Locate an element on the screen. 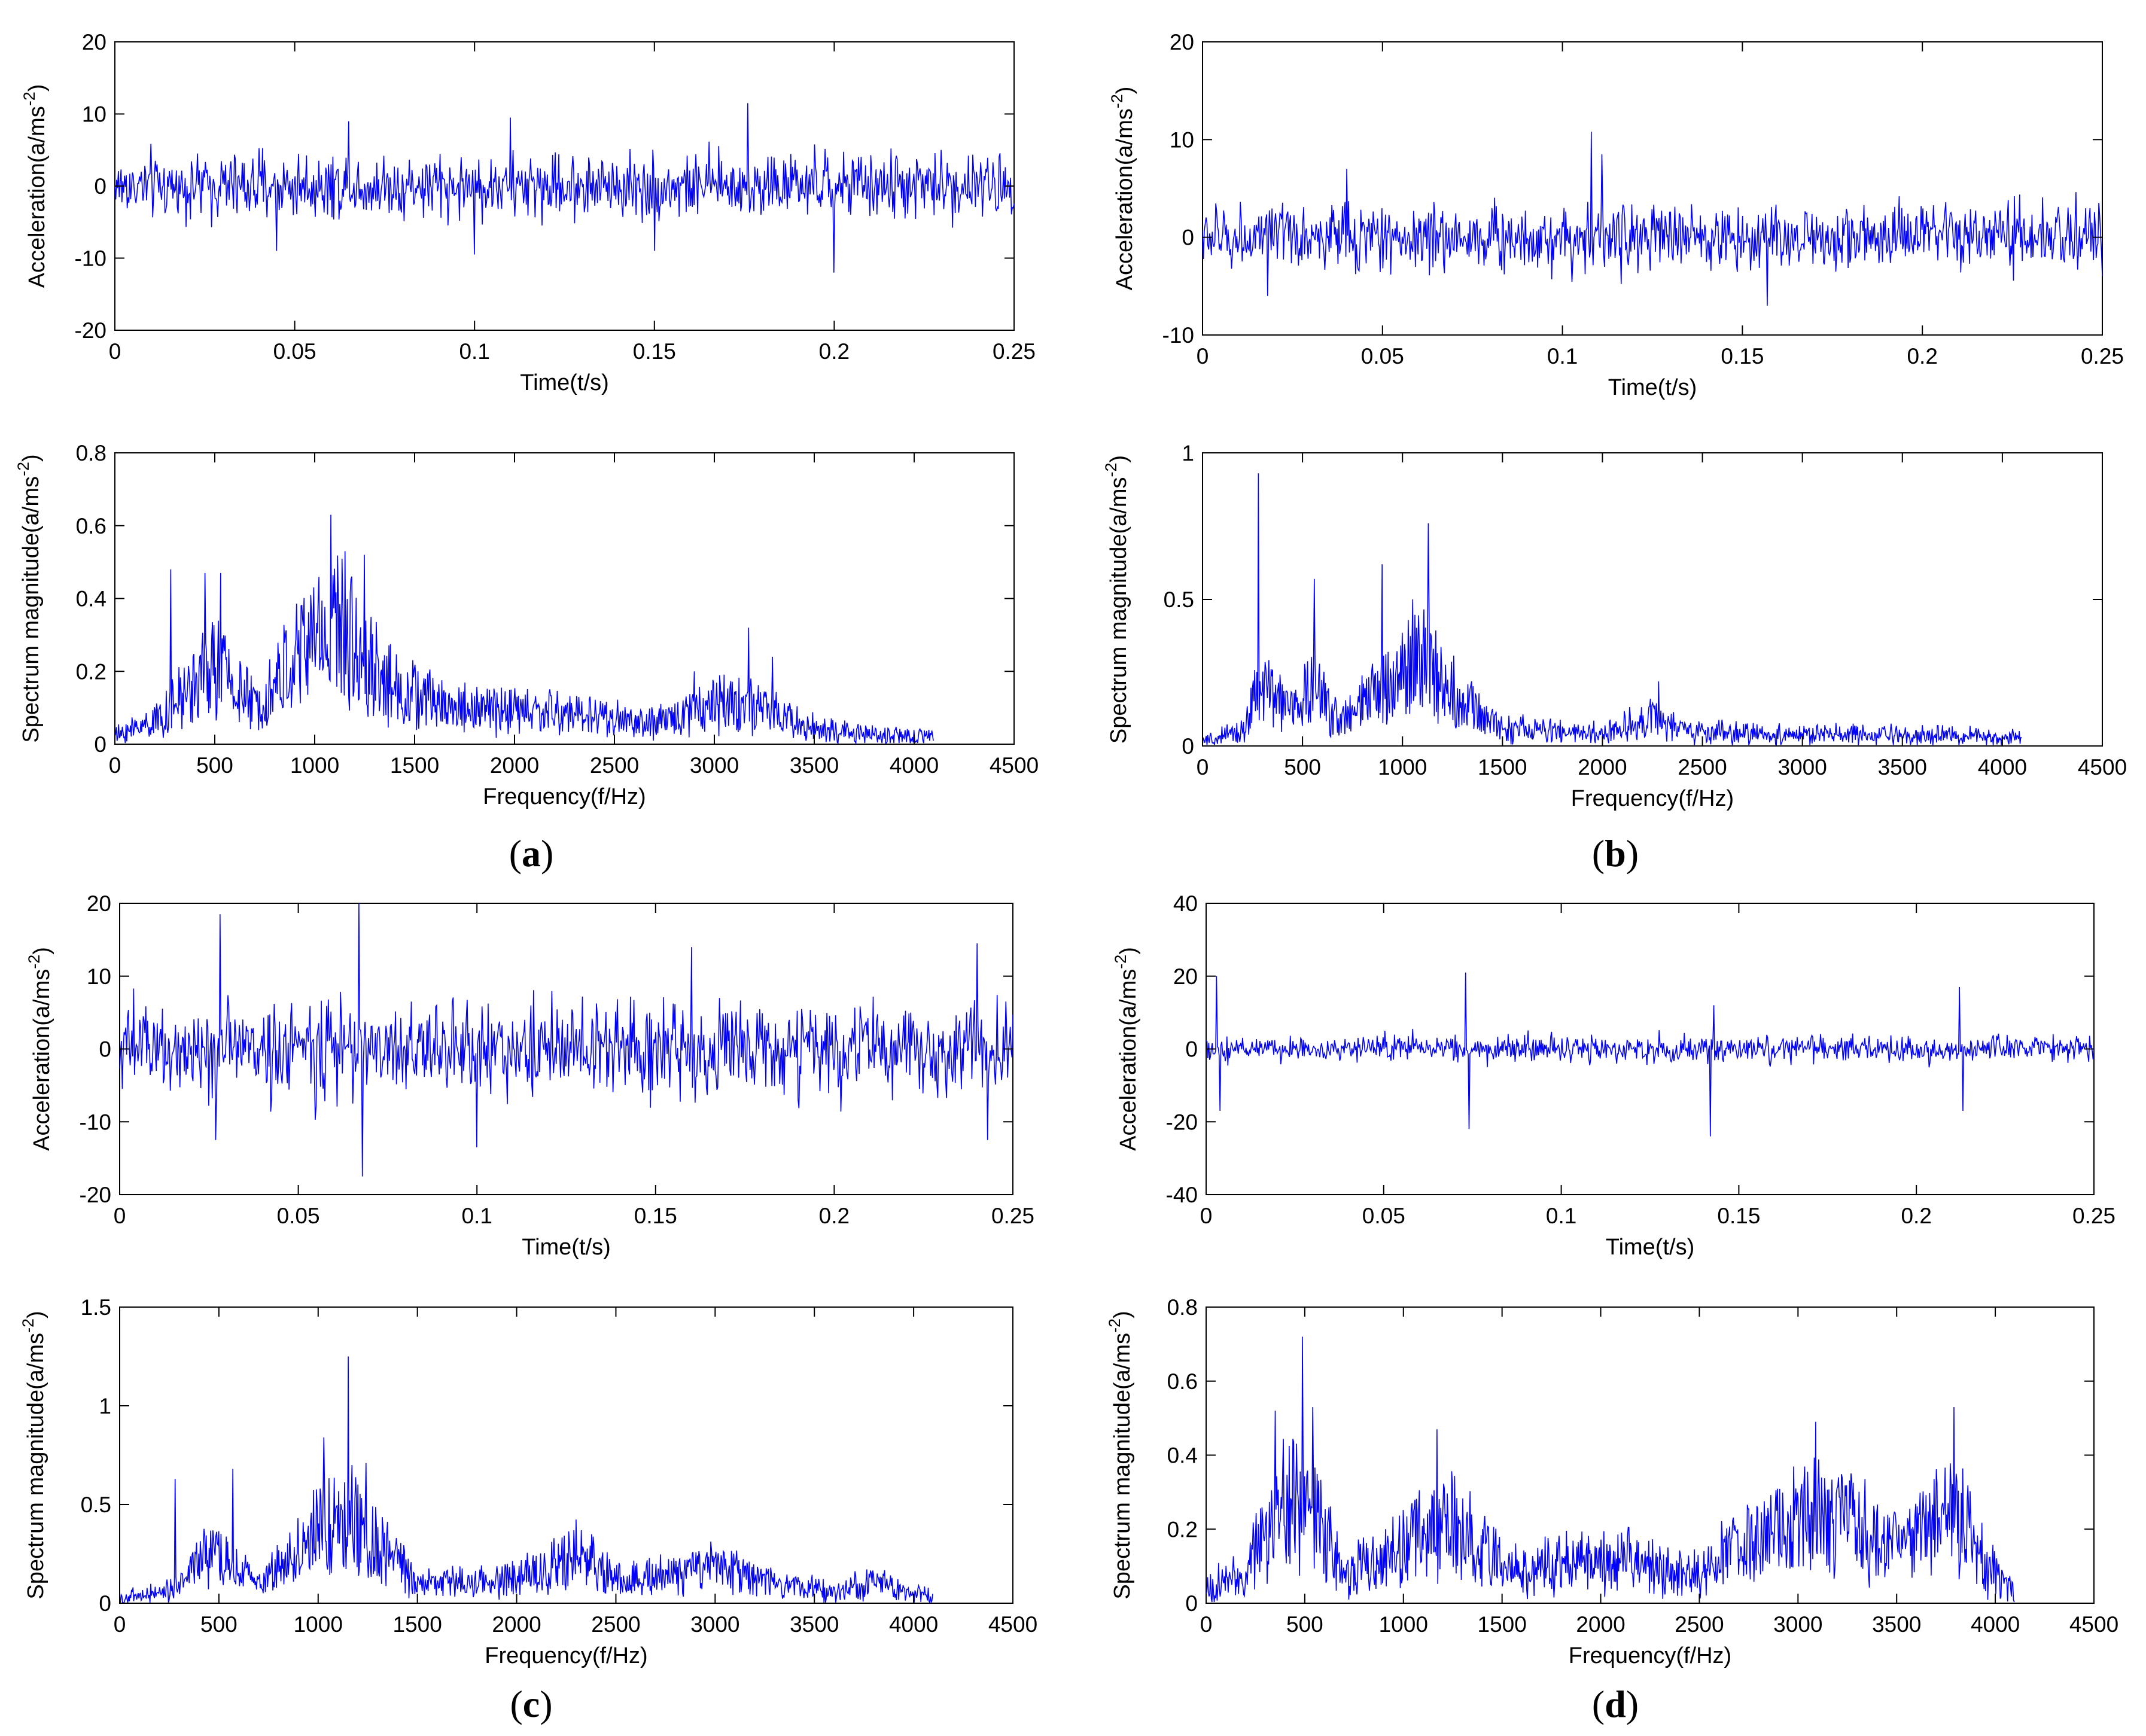  y-tick-label: 1.5 is located at coordinates (96, 1308).